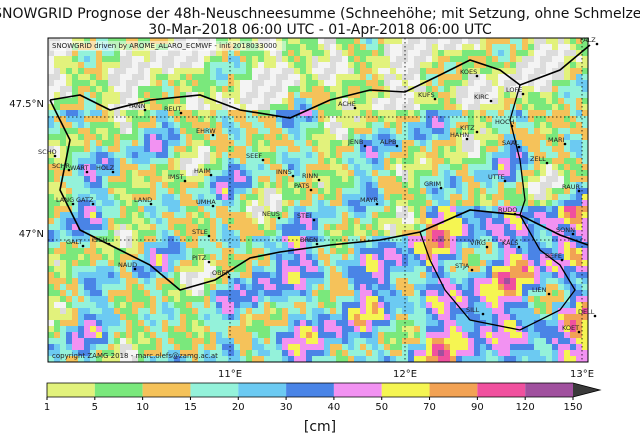 The width and height of the screenshot is (640, 440). I want to click on station-dot, so click(279, 218).